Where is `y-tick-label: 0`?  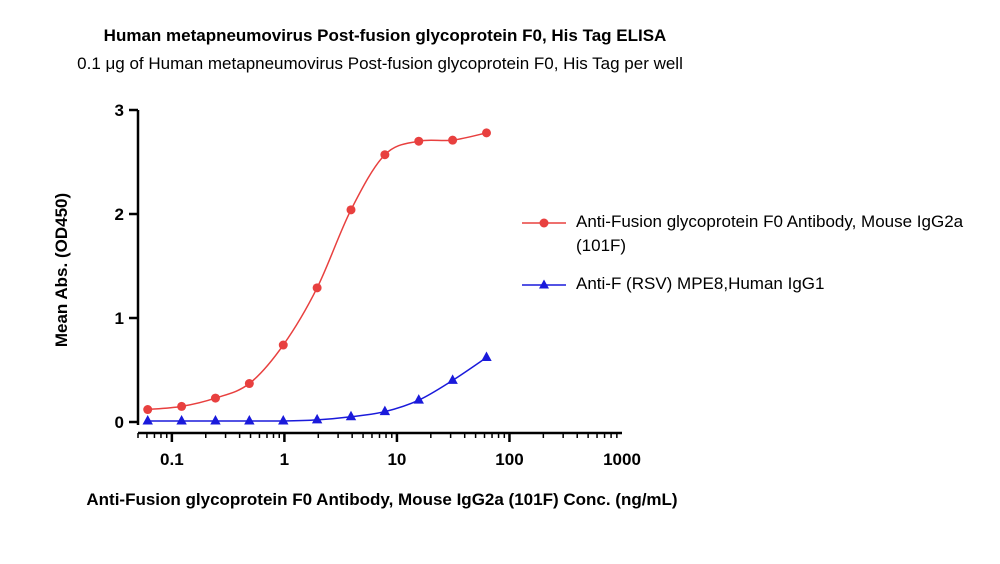 y-tick-label: 0 is located at coordinates (119, 422).